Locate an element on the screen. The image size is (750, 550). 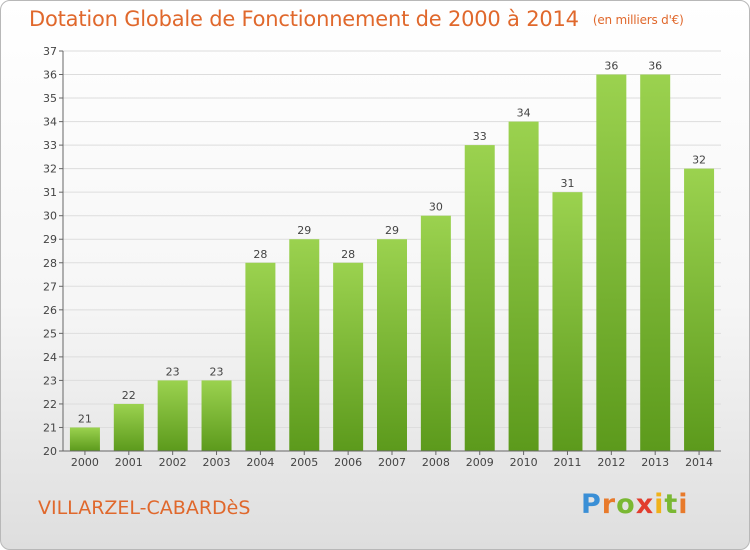
data-label-2004: 28 is located at coordinates (260, 254).